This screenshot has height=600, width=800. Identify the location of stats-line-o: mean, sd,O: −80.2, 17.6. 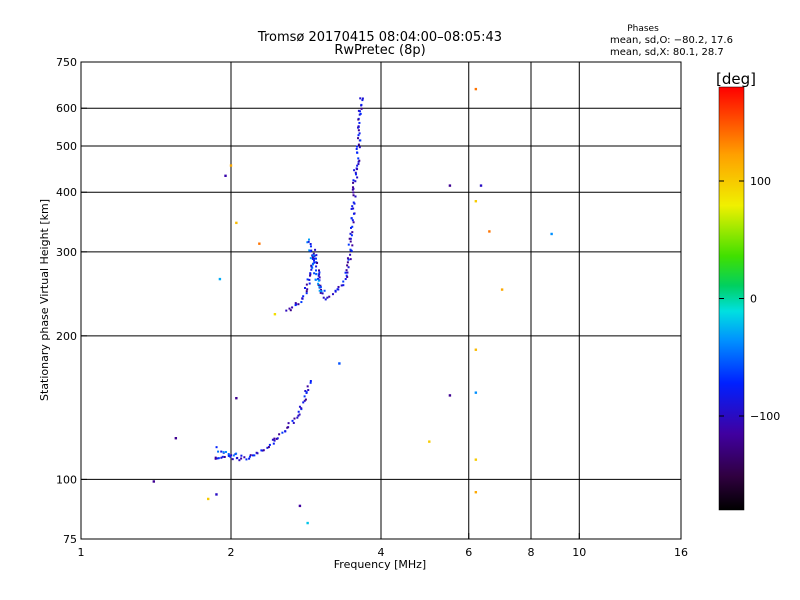
(671, 40).